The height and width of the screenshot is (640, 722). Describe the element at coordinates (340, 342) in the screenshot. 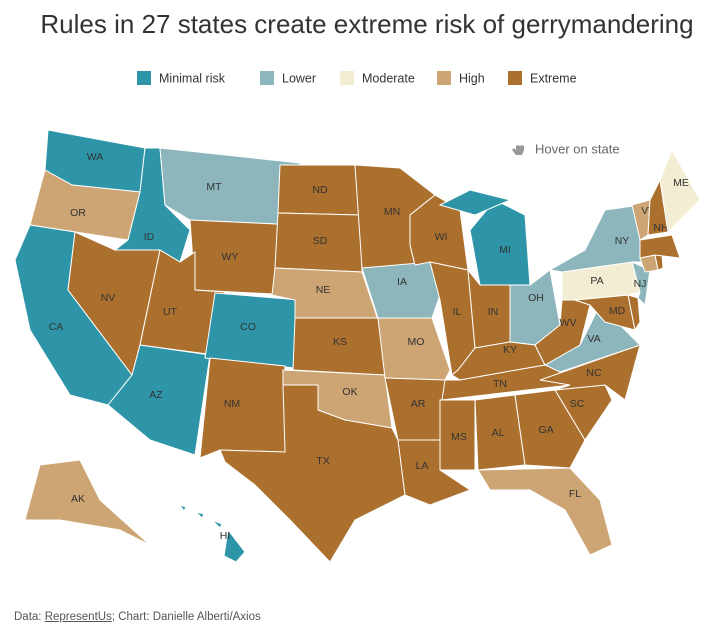

I see `state-label: KS` at that location.